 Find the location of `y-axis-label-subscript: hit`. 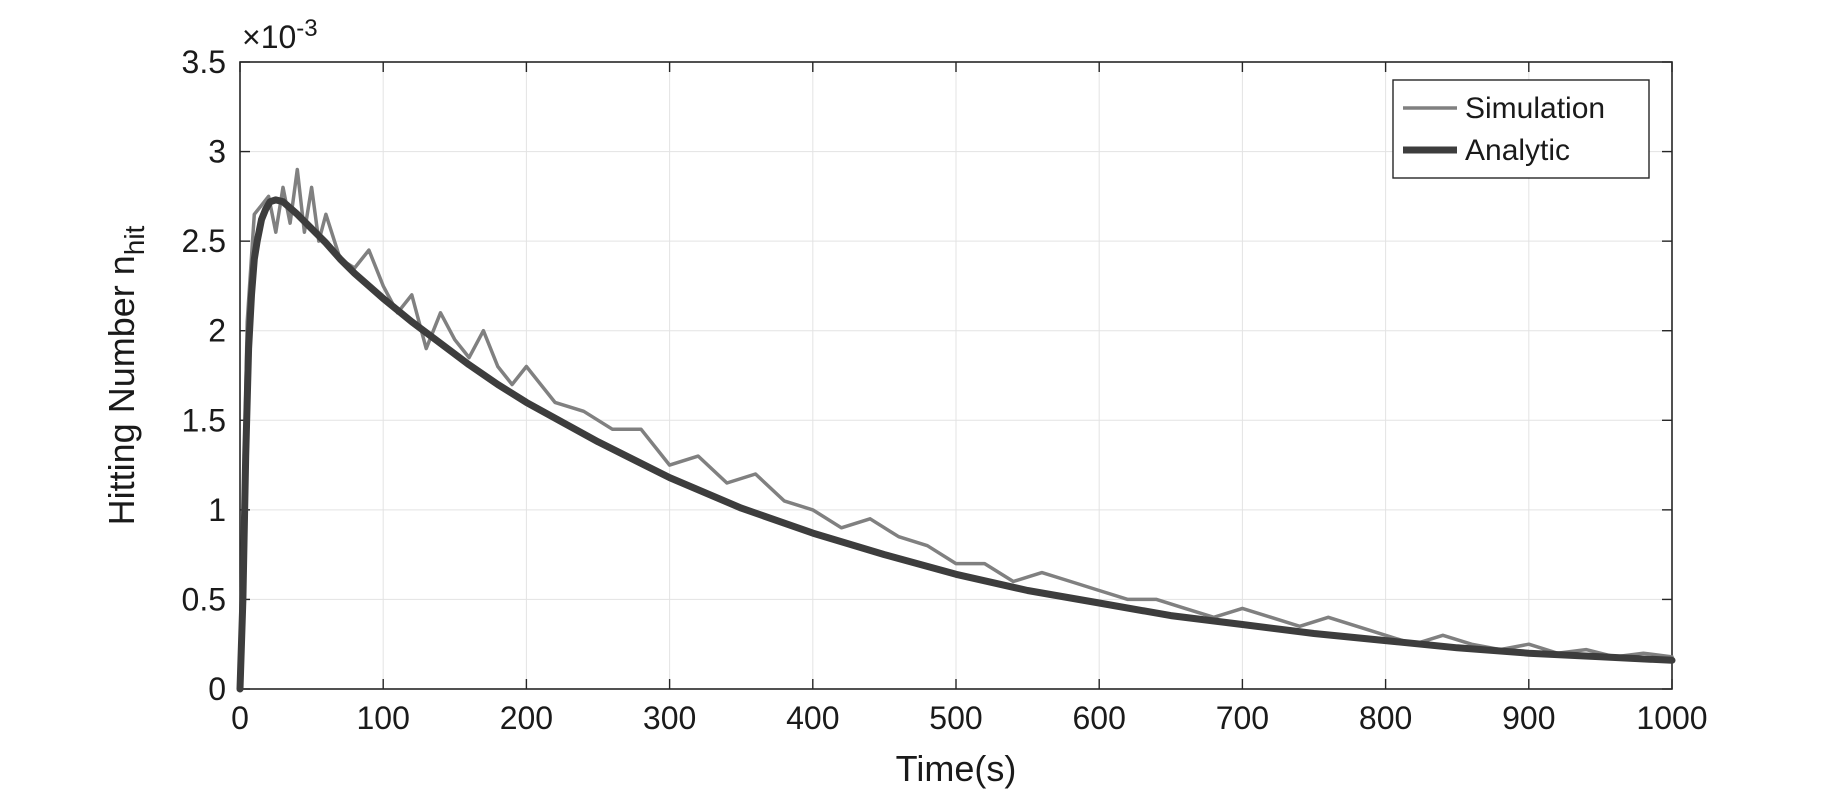

y-axis-label-subscript: hit is located at coordinates (134, 240).